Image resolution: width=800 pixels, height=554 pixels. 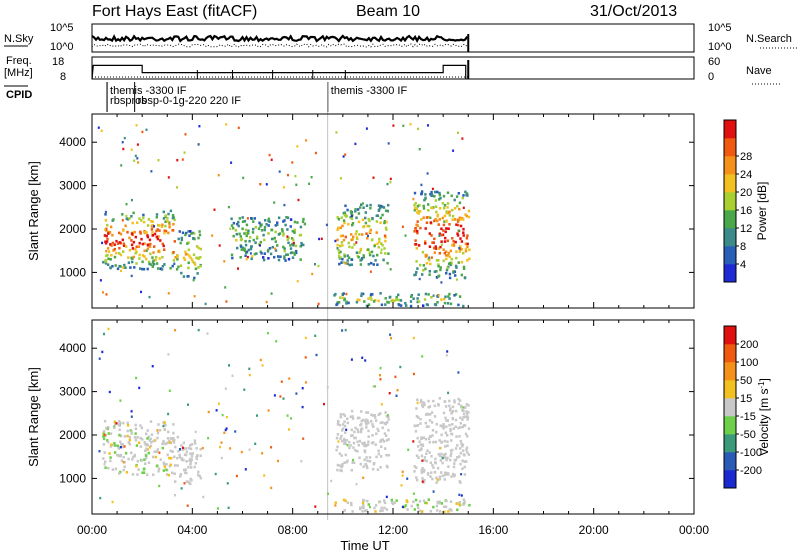 What do you see at coordinates (72, 348) in the screenshot?
I see `ytick-label-3: 4000` at bounding box center [72, 348].